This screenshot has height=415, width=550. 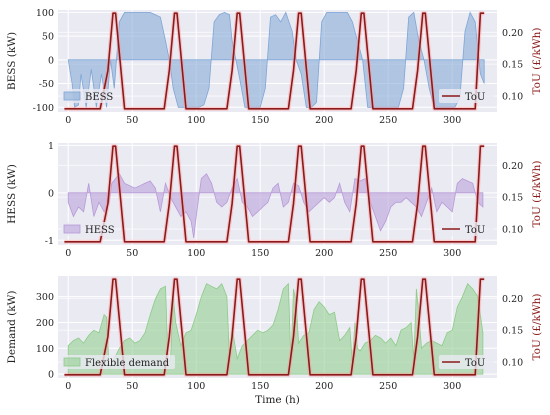 I want to click on legend-left-label: HESS, so click(x=100, y=230).